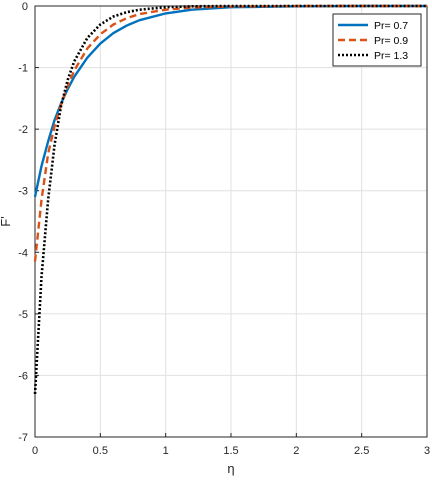  What do you see at coordinates (23, 438) in the screenshot?
I see `y-tick-label: -7` at bounding box center [23, 438].